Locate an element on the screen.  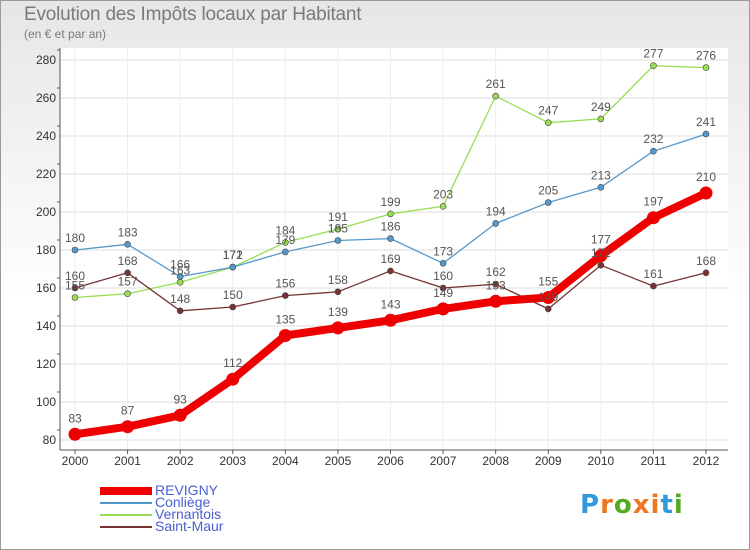
data-label-saint-maur: 148 is located at coordinates (180, 299).